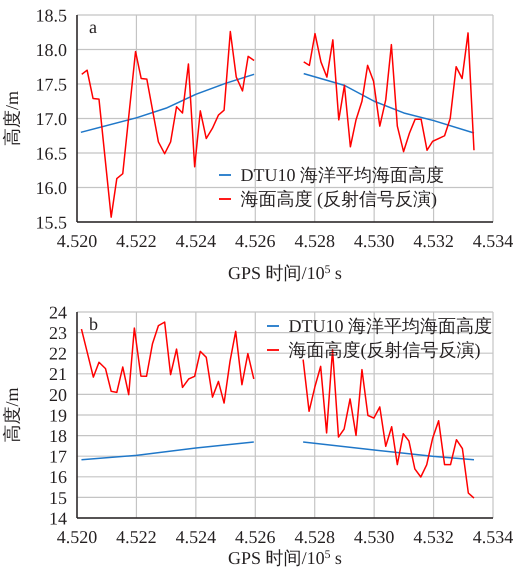 The width and height of the screenshot is (516, 570). Describe the element at coordinates (93, 27) in the screenshot. I see `annotation: a` at that location.